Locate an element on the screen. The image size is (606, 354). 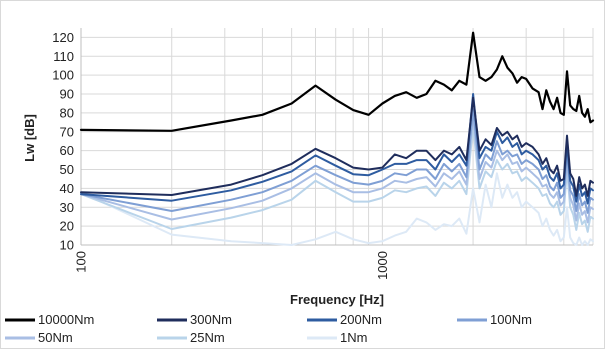
x-tick-label: 100 is located at coordinates (81, 262).